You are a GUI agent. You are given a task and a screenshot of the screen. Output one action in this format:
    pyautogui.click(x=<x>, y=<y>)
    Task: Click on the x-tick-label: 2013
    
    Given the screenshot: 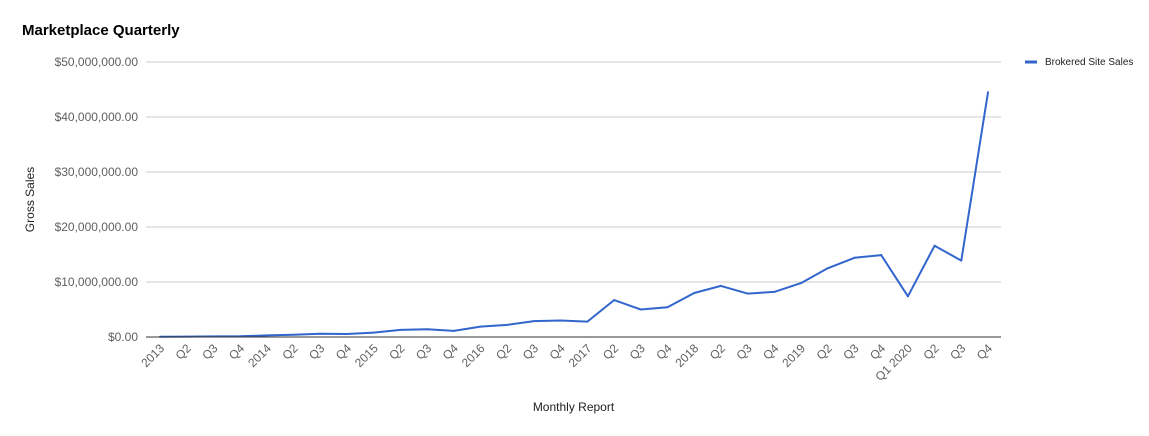 What is the action you would take?
    pyautogui.click(x=152, y=355)
    